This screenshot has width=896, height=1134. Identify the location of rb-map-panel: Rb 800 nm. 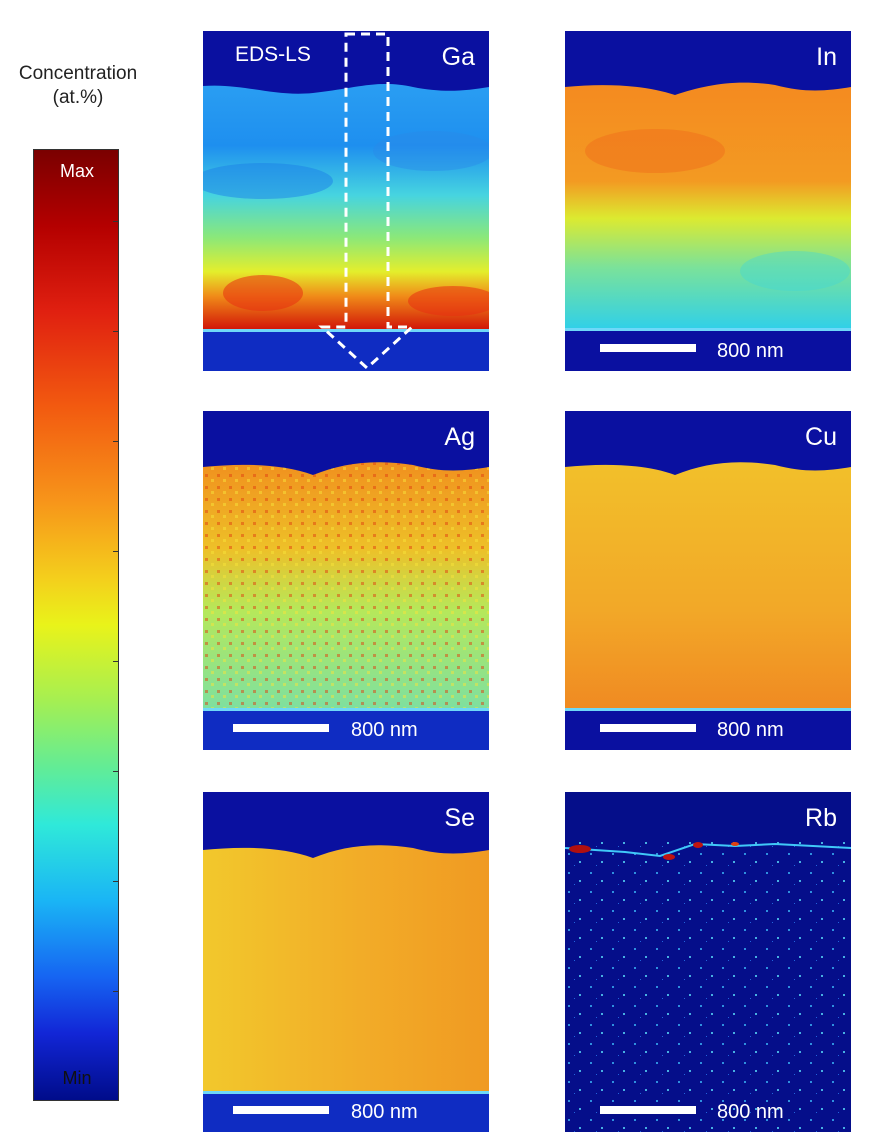
(708, 962).